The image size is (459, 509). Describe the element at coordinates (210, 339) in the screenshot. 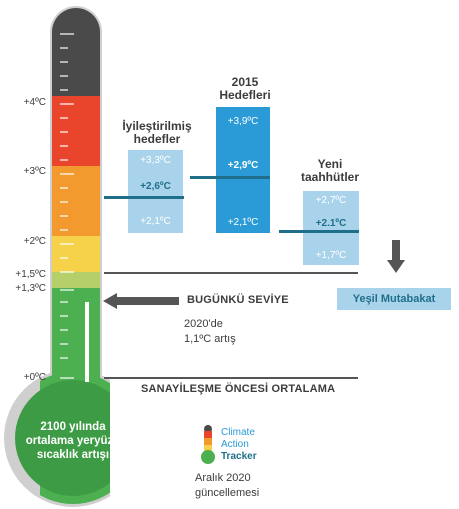

I see `current-level-note-2: 1,1ºC artış` at that location.